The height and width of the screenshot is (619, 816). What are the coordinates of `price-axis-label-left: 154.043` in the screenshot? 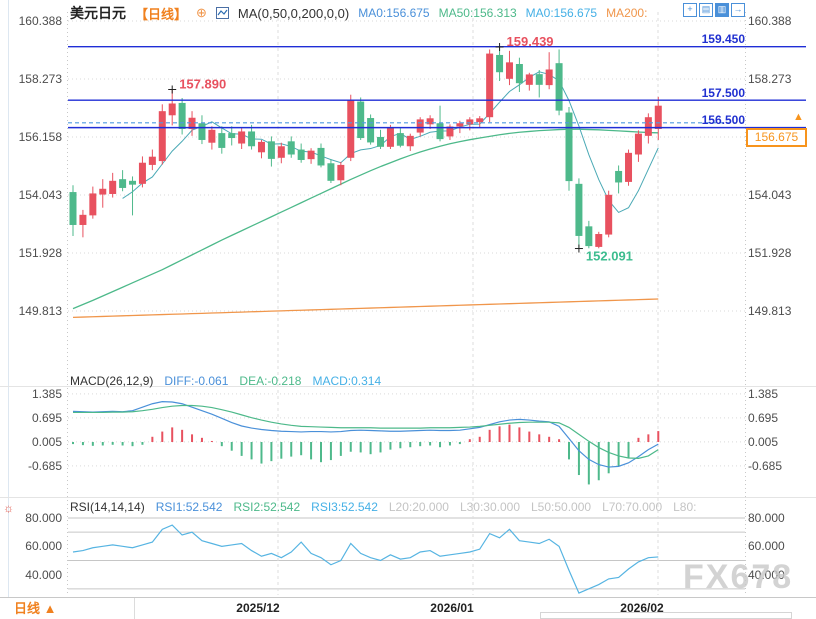 It's located at (40, 194).